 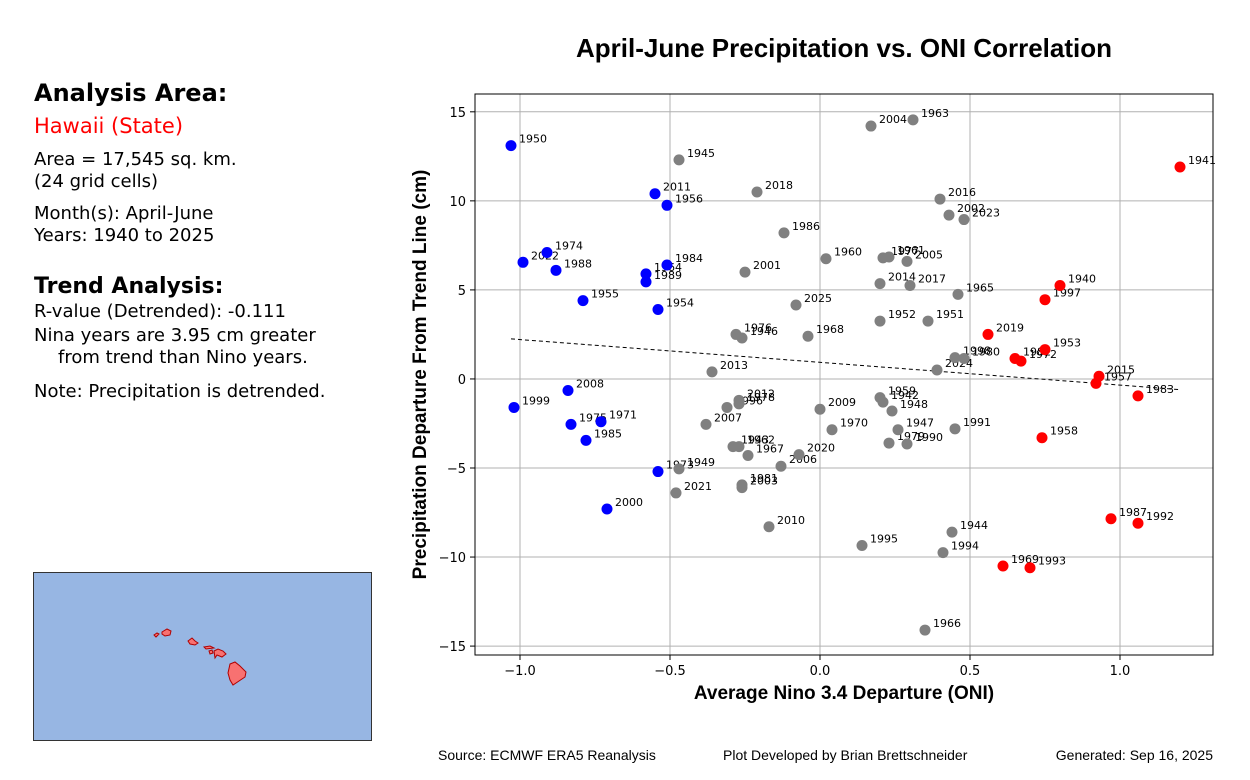 What do you see at coordinates (767, 265) in the screenshot?
I see `year-label: 2001` at bounding box center [767, 265].